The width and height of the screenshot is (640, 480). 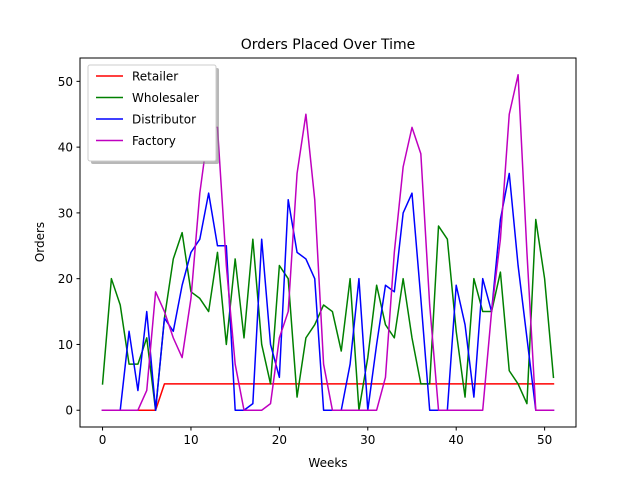 I want to click on x-axis-label: Weeks, so click(x=327, y=463).